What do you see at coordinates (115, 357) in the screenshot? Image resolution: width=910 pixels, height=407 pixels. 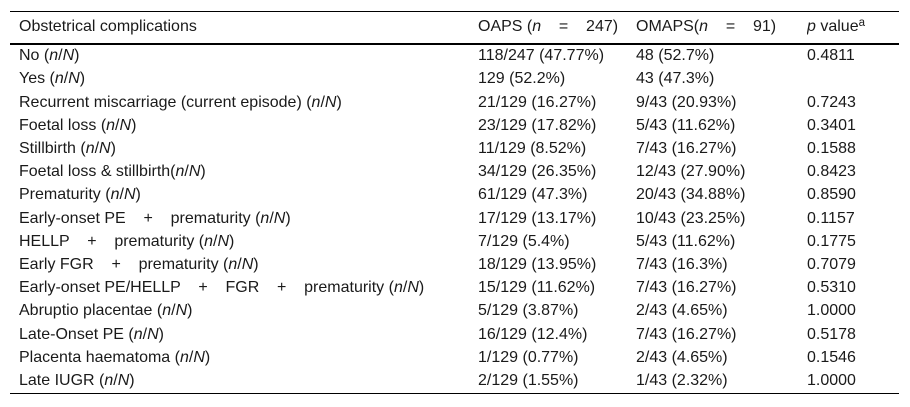 I see `complication-label: Placenta haematoma (n/N)` at bounding box center [115, 357].